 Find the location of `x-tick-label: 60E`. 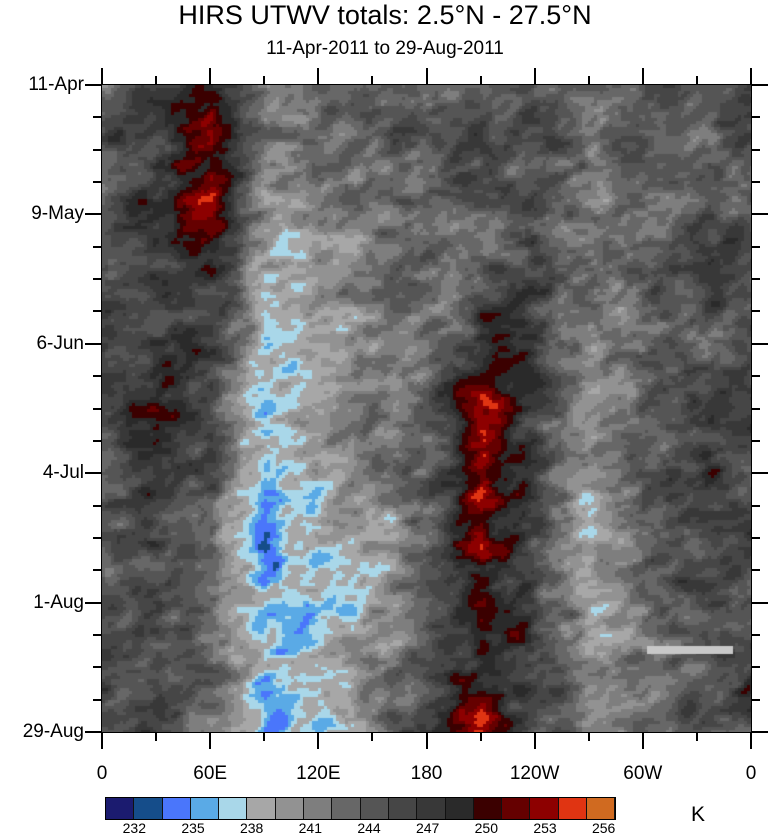

x-tick-label: 60E is located at coordinates (210, 773).